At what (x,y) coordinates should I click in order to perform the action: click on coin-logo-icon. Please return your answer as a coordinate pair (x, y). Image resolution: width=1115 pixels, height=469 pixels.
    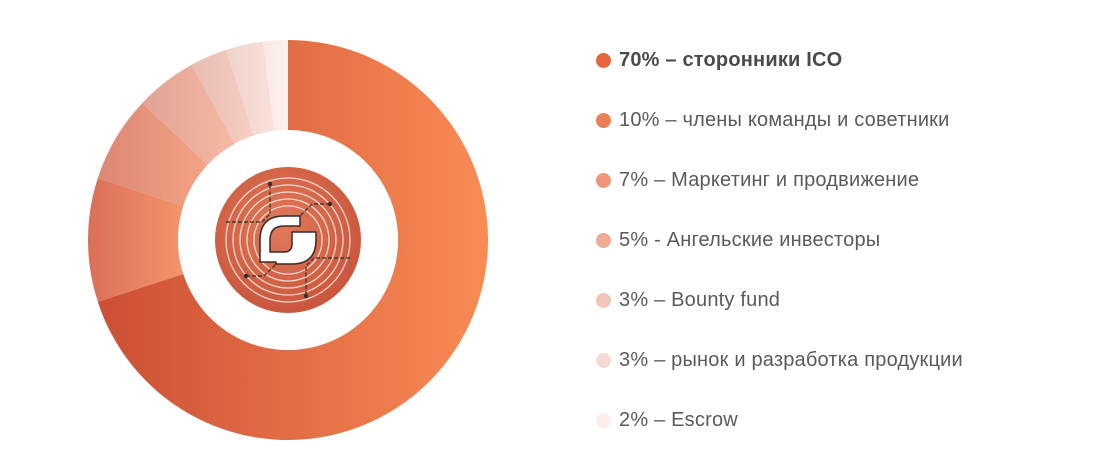
    Looking at the image, I should click on (288, 240).